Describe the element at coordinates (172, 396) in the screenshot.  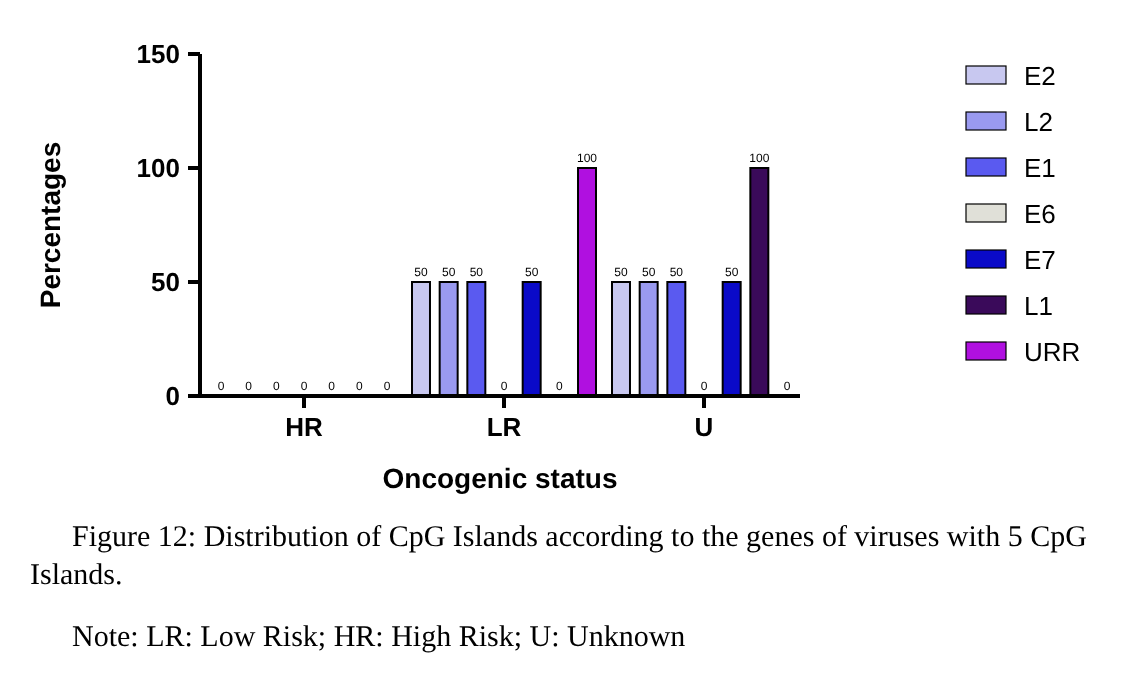
I see `y-tick-label: 0` at that location.